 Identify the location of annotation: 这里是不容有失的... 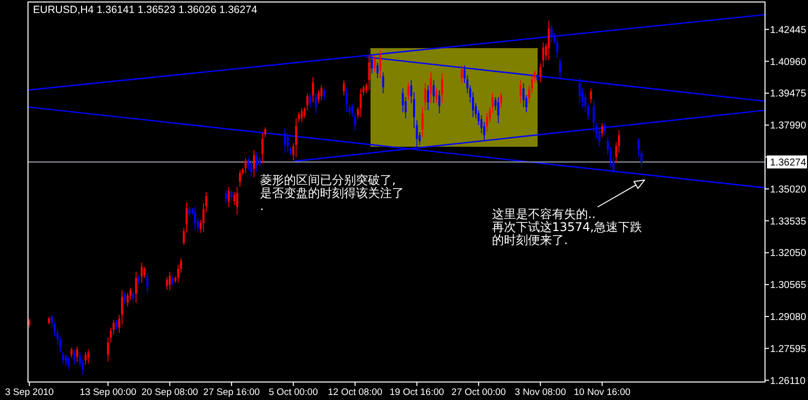
(544, 214).